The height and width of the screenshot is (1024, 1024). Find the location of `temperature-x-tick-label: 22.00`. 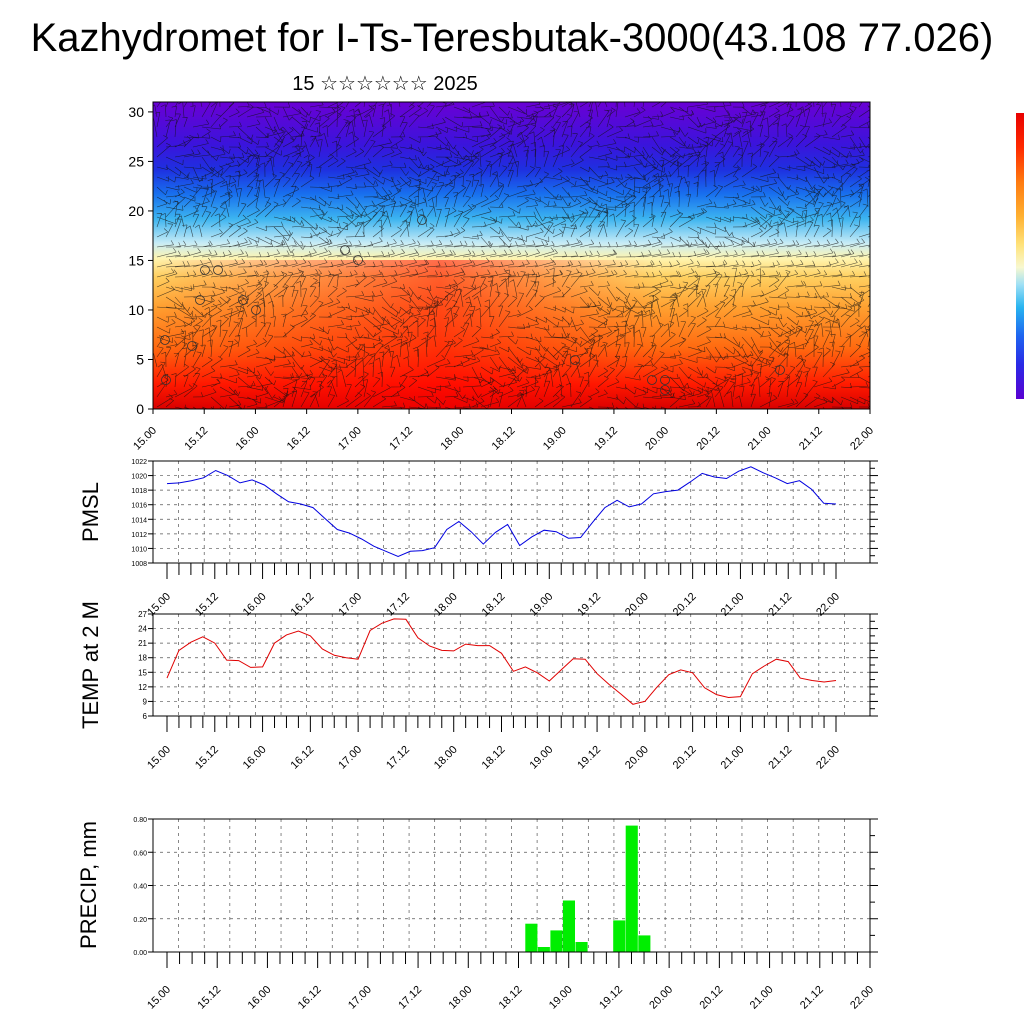

temperature-x-tick-label: 22.00 is located at coordinates (828, 758).